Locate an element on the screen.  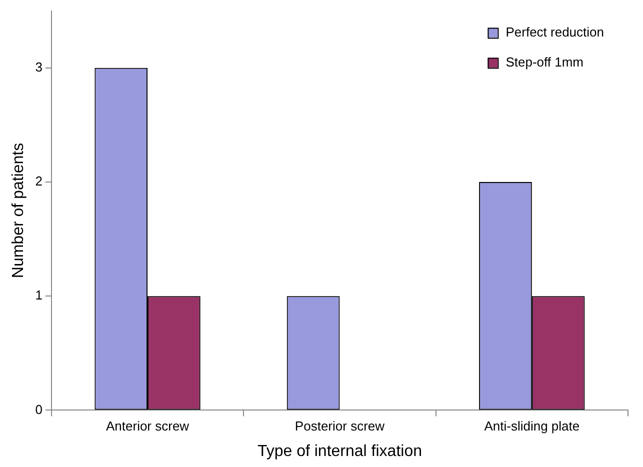
y-tick-label: 2 is located at coordinates (38, 181).